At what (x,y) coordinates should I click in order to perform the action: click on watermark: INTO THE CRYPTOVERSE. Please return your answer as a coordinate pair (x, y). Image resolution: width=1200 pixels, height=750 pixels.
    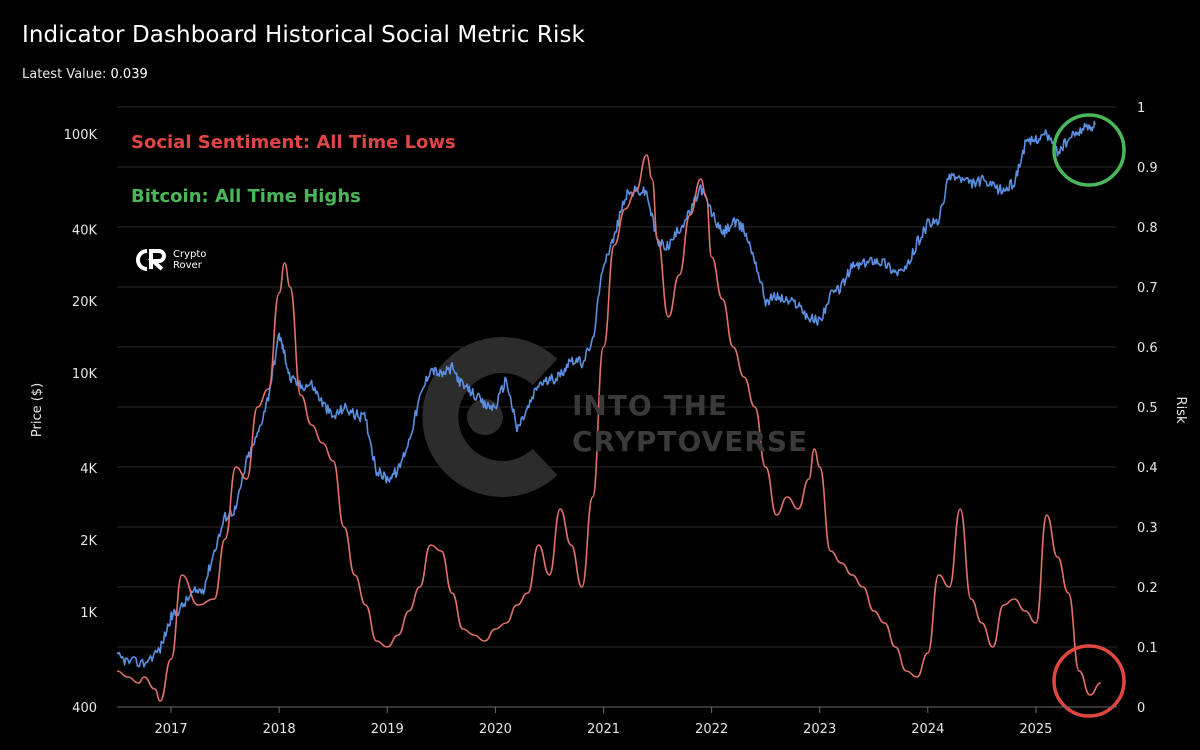
    Looking at the image, I should click on (690, 424).